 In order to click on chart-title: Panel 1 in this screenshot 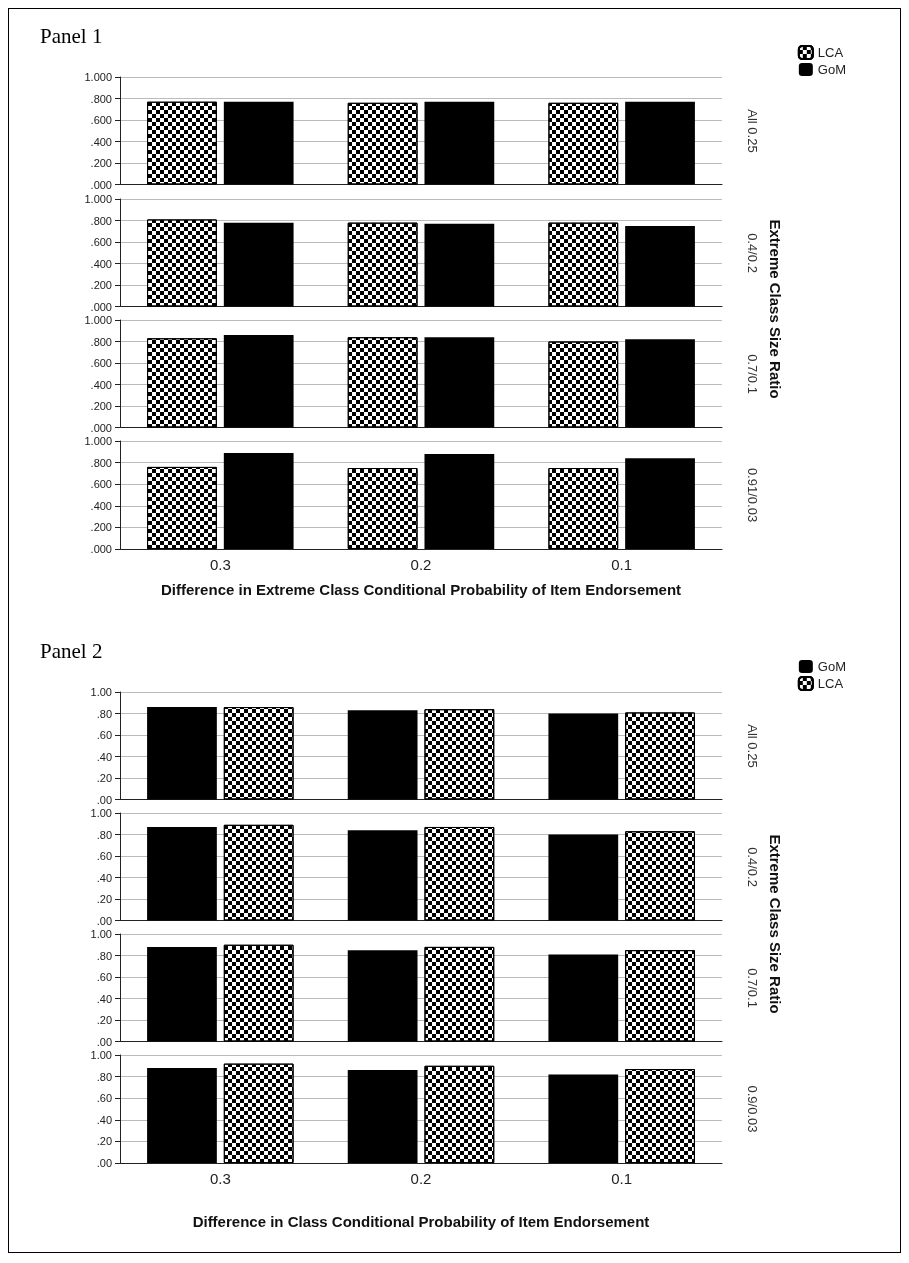, I will do `click(71, 36)`.